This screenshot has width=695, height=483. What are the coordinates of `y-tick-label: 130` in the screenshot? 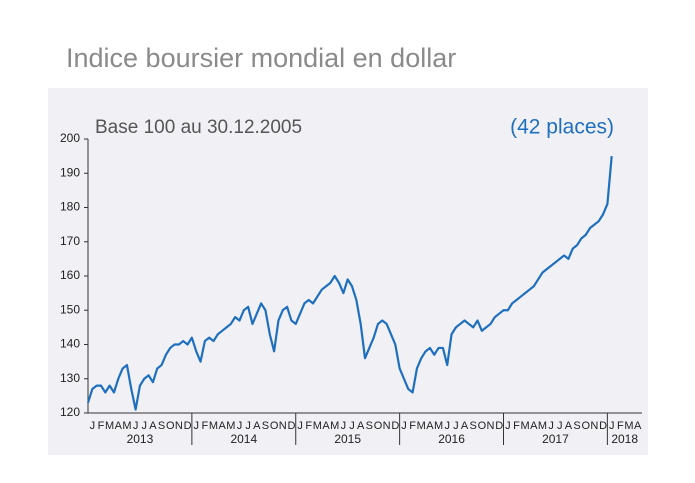 It's located at (70, 378).